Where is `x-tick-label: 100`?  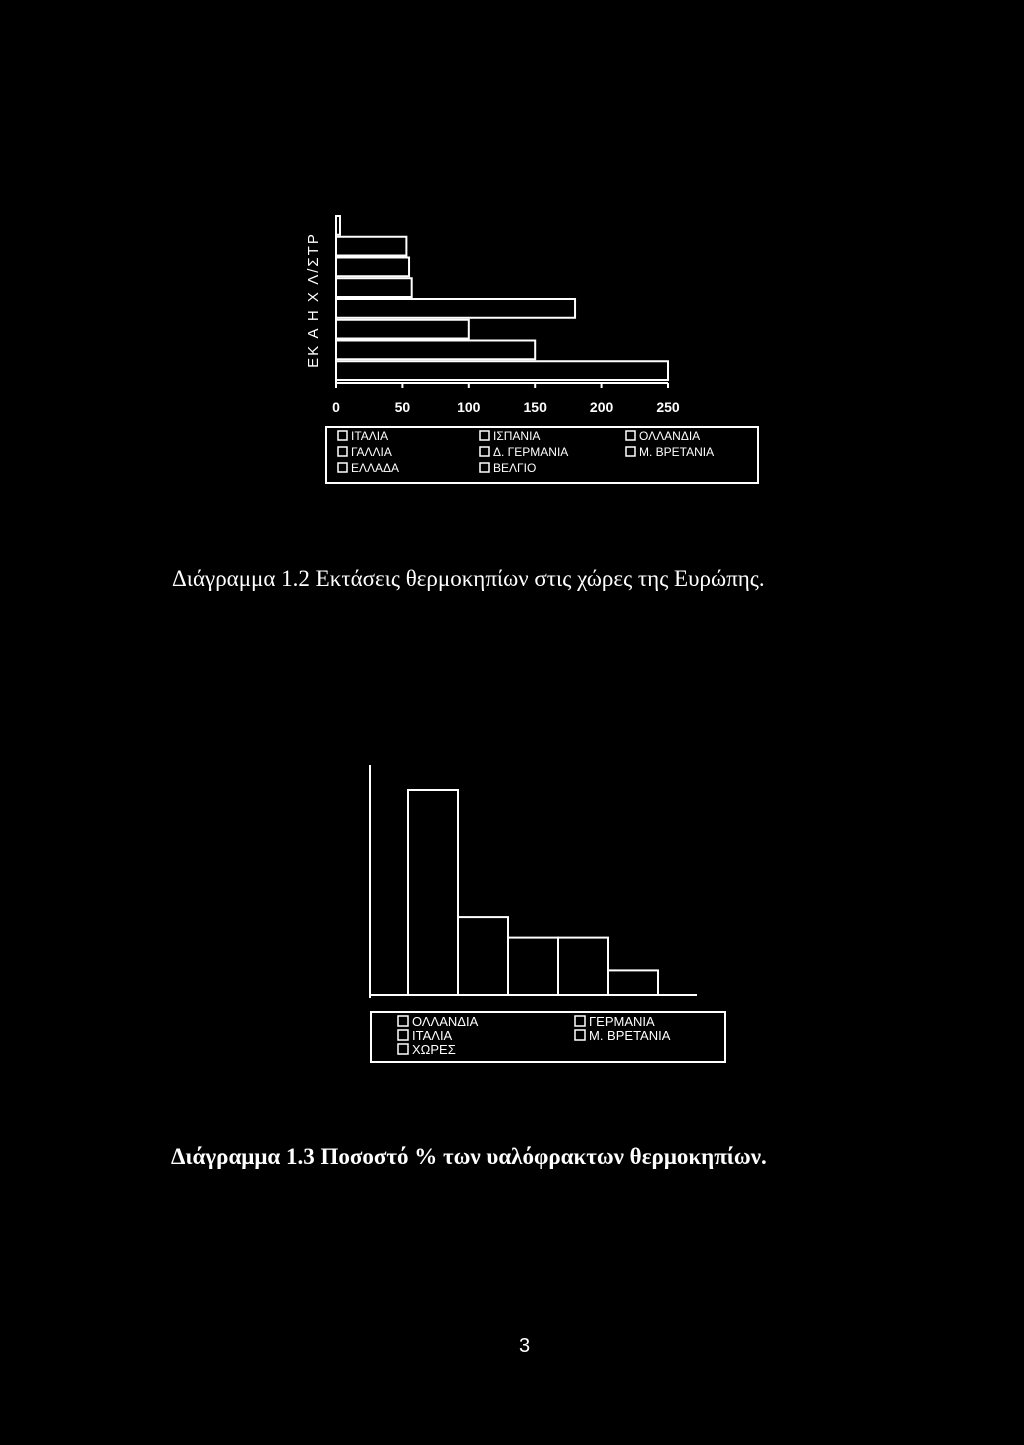
x-tick-label: 100 is located at coordinates (469, 407).